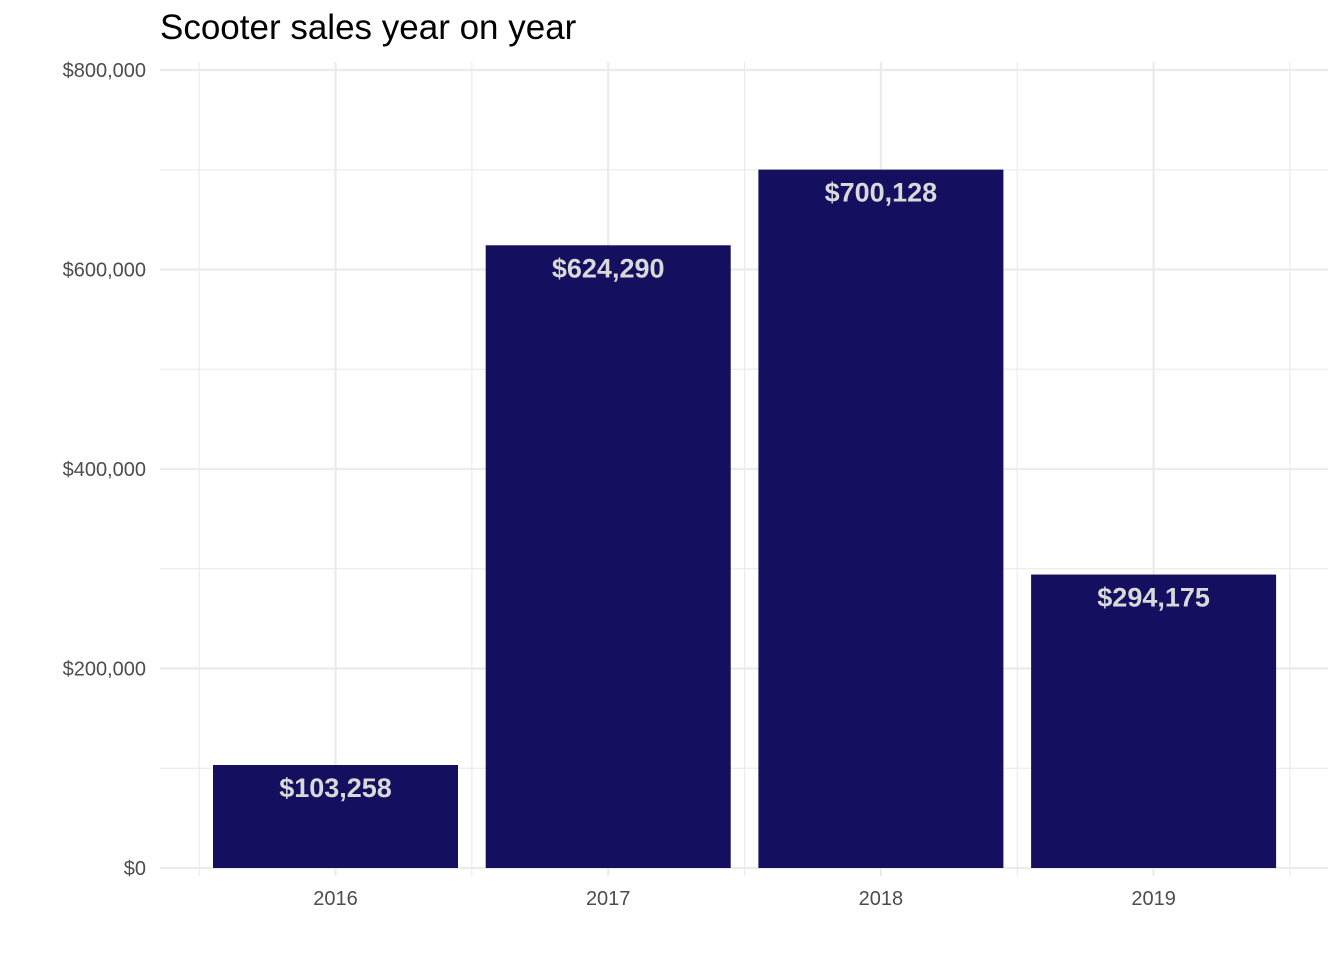 This screenshot has width=1344, height=960. What do you see at coordinates (335, 788) in the screenshot?
I see `bar-value-label: $103,258` at bounding box center [335, 788].